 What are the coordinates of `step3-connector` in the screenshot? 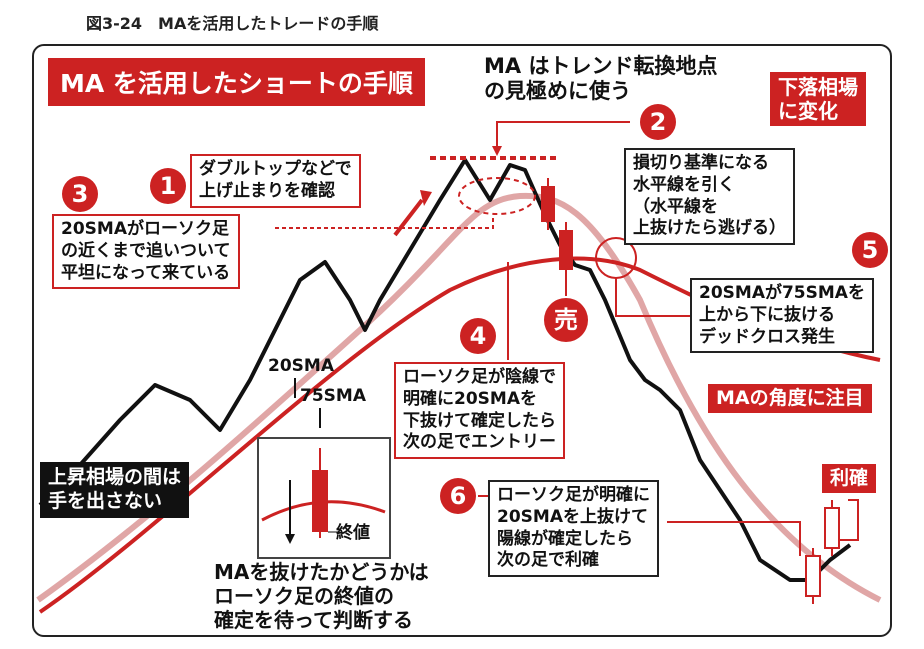 It's located at (384, 222).